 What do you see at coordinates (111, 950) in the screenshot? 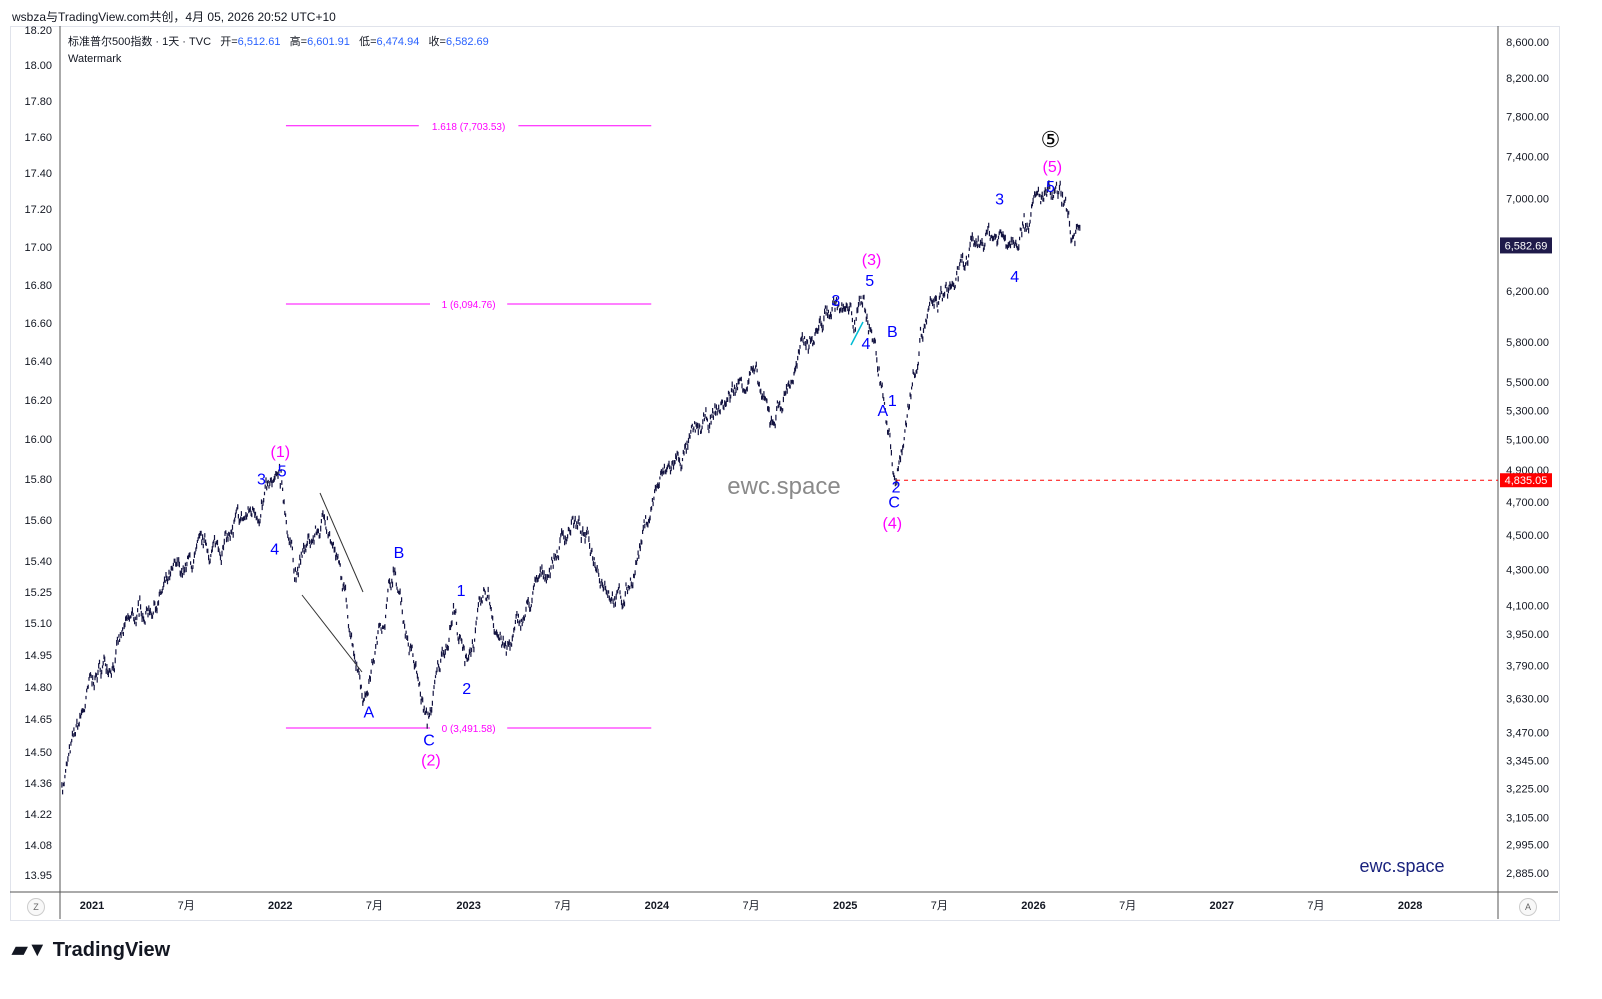
I see `brand-name: TradingView` at bounding box center [111, 950].